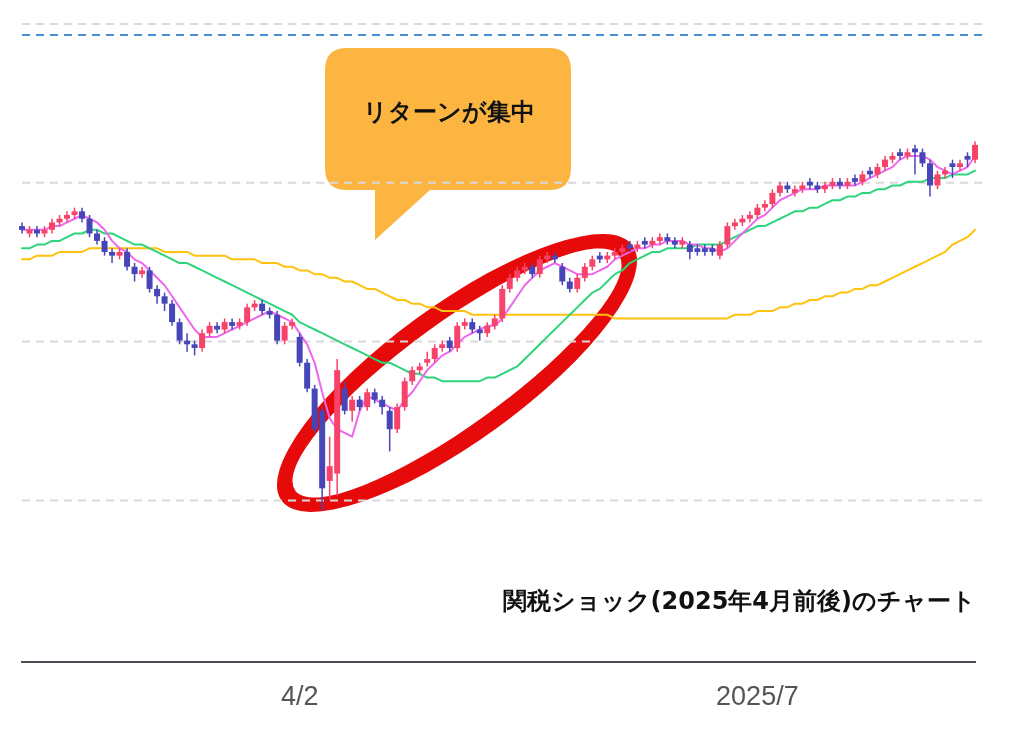  I want to click on text: 関税ショック(2025年4月前後)のチャート, so click(739, 601).